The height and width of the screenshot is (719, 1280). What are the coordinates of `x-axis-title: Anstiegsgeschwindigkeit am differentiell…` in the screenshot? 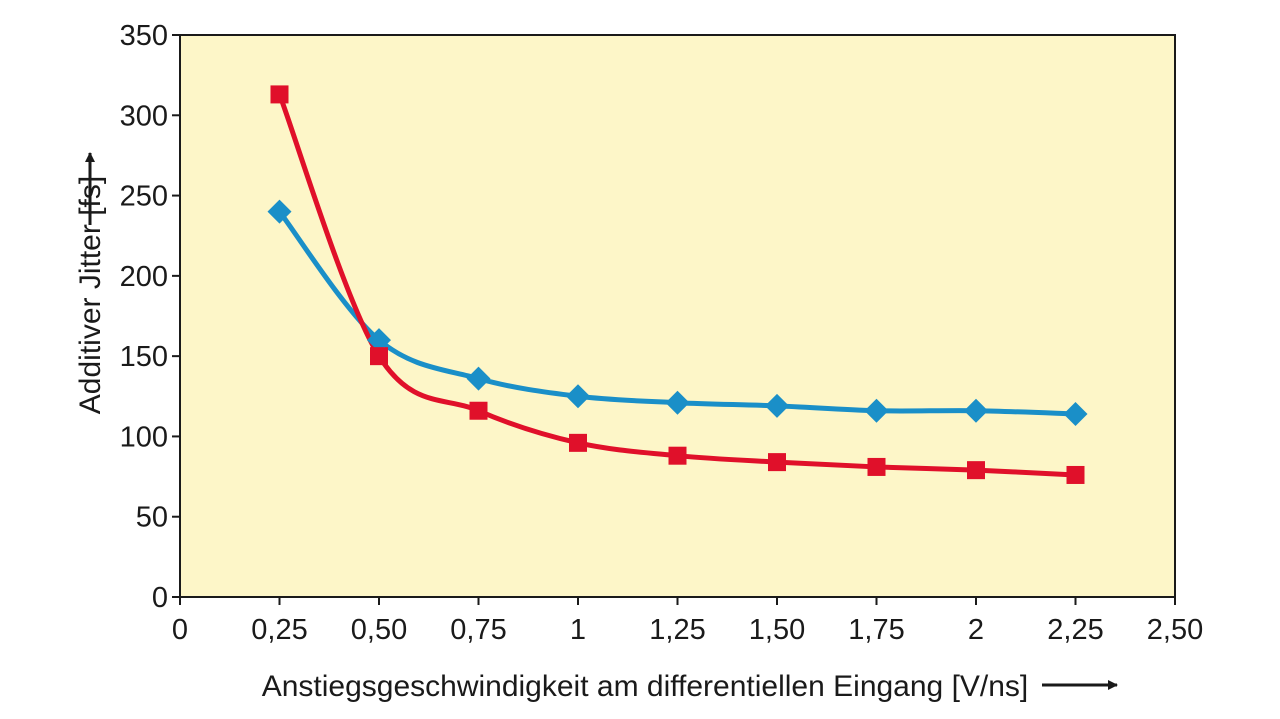 It's located at (645, 686).